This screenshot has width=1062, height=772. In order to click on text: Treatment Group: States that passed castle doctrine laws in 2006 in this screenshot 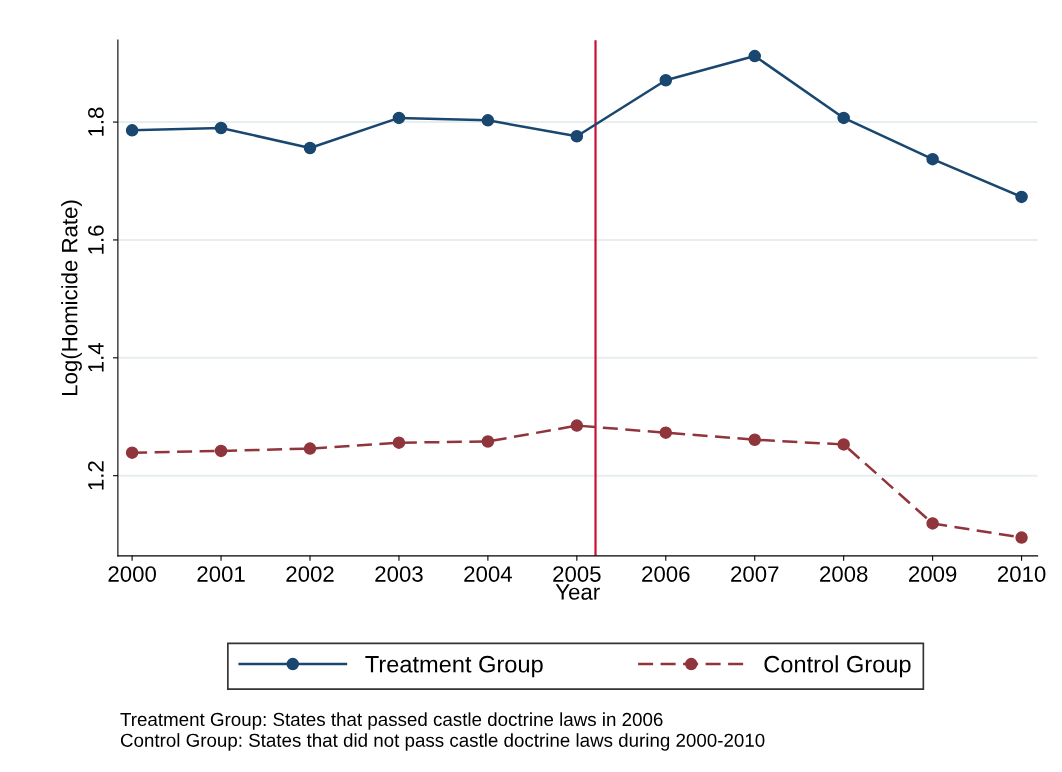, I will do `click(391, 721)`.